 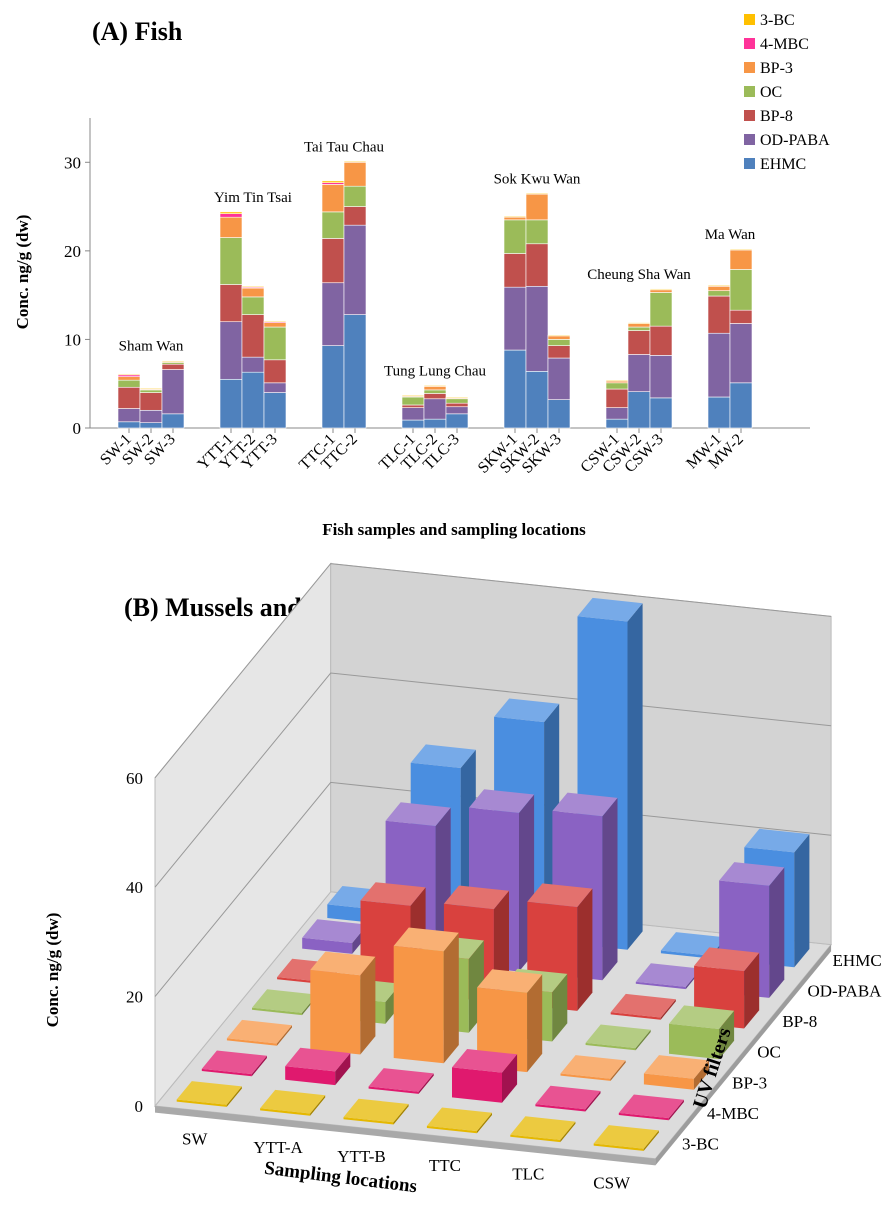 I want to click on panel-a-y-tick-label: 10, so click(x=72, y=339).